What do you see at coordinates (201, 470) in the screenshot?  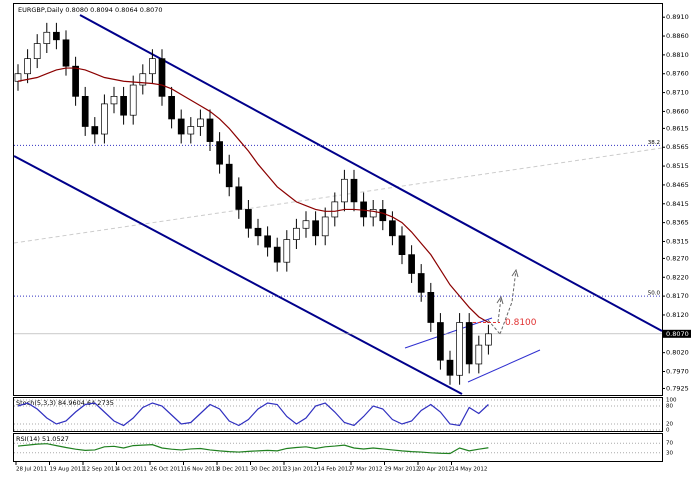 I see `x-tick-label: 16 Nov 2011` at bounding box center [201, 470].